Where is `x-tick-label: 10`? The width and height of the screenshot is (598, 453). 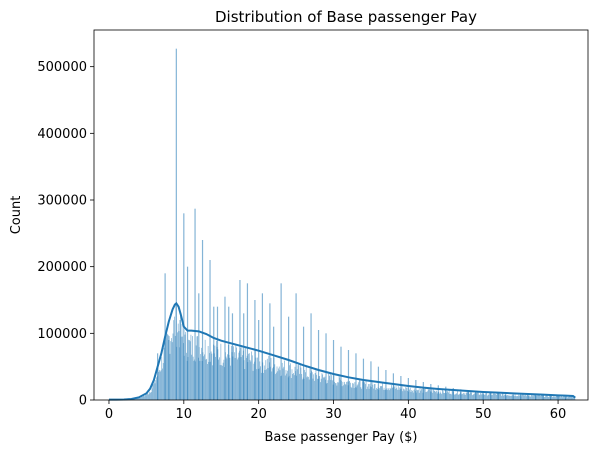
x-tick-label: 10 is located at coordinates (184, 414).